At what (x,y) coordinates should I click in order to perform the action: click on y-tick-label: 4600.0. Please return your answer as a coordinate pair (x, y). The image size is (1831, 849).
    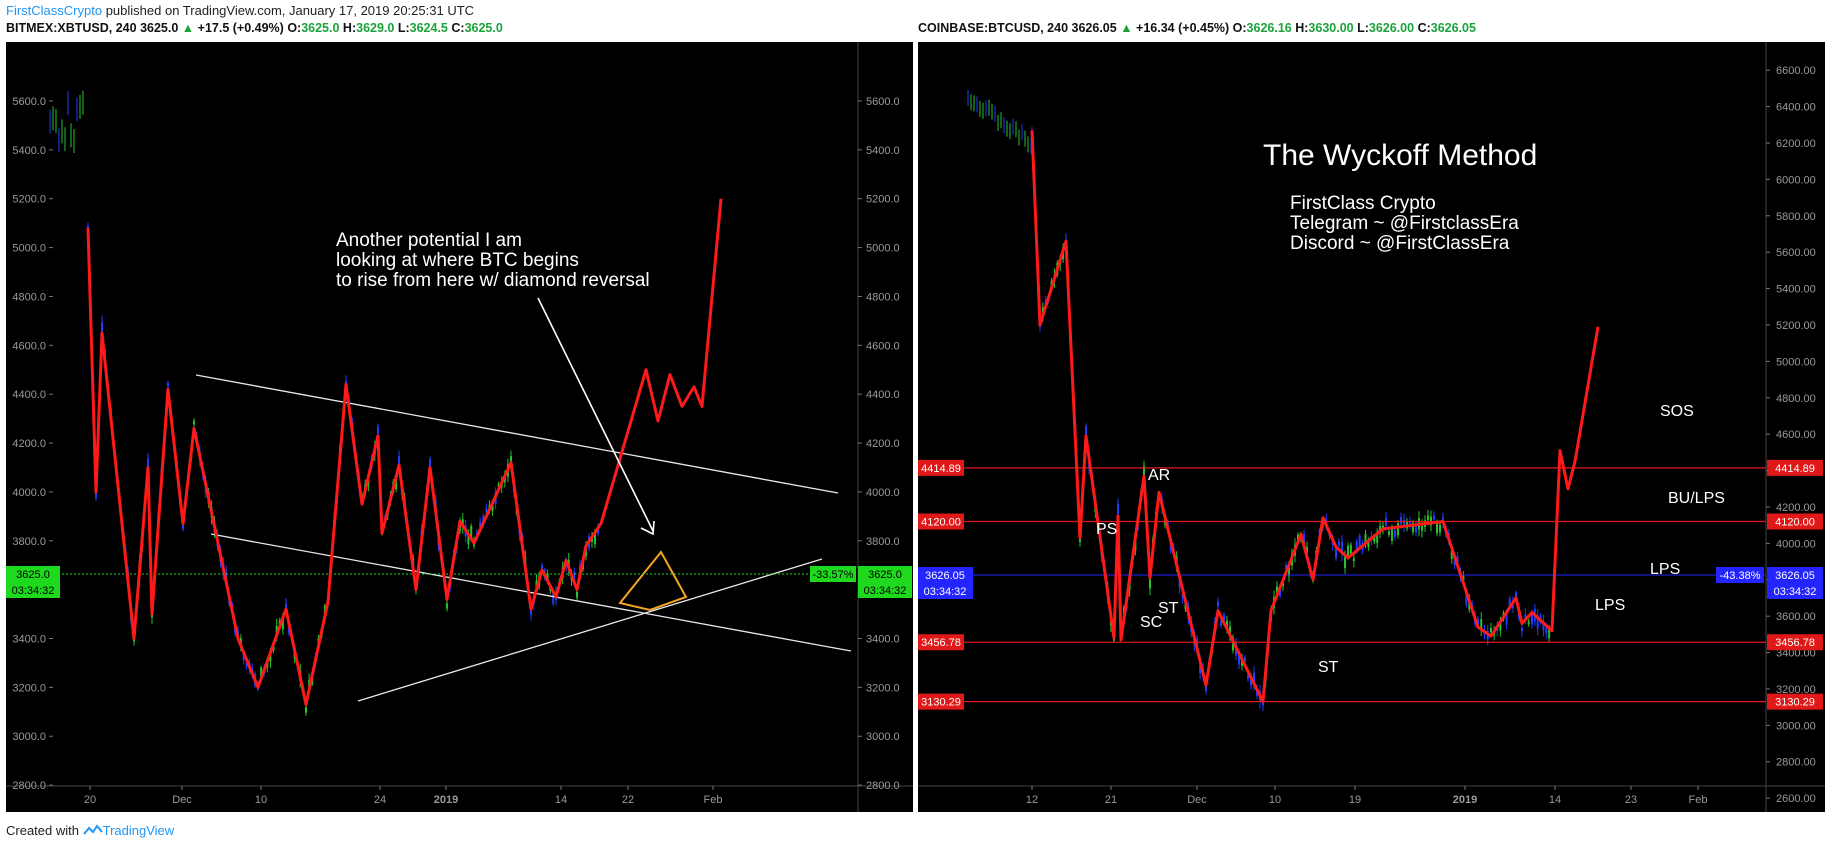
    Looking at the image, I should click on (29, 346).